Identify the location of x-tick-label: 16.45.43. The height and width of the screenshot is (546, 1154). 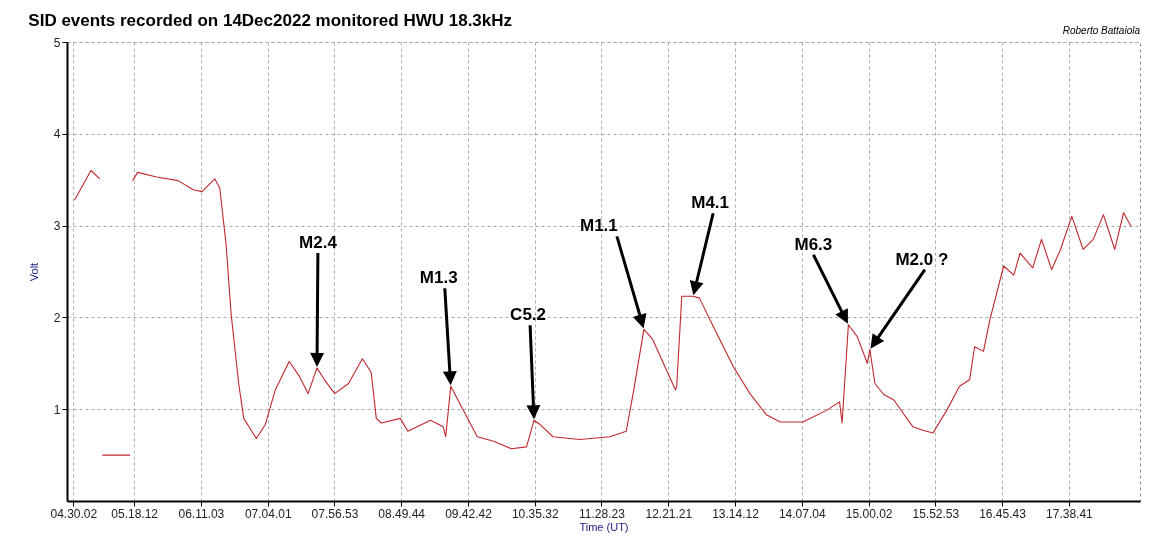
(1003, 513).